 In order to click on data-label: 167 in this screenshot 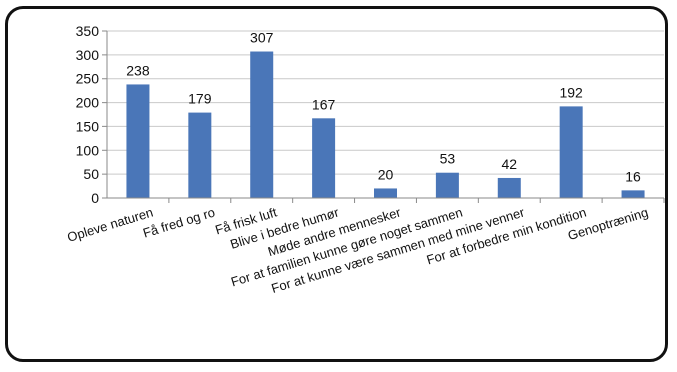, I will do `click(324, 104)`.